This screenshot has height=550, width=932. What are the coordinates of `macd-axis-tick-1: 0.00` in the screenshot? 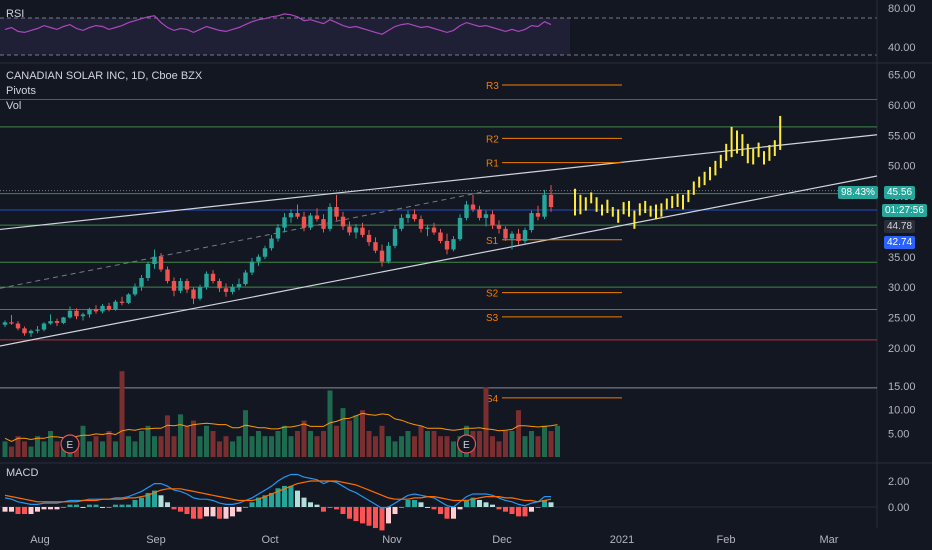 It's located at (898, 508).